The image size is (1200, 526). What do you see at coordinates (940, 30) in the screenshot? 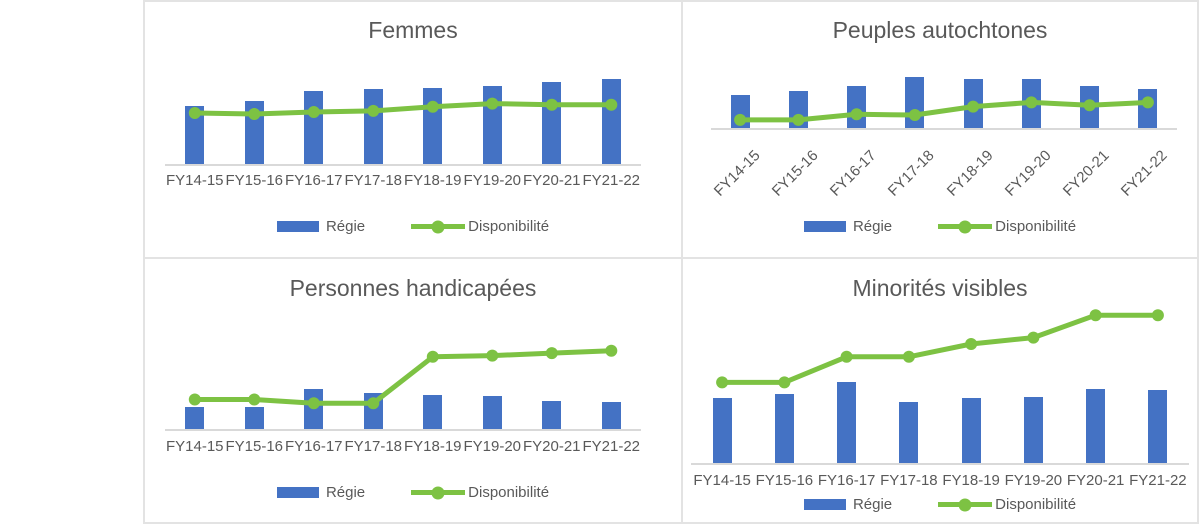
I see `chart-title: Peuples autochtones` at bounding box center [940, 30].